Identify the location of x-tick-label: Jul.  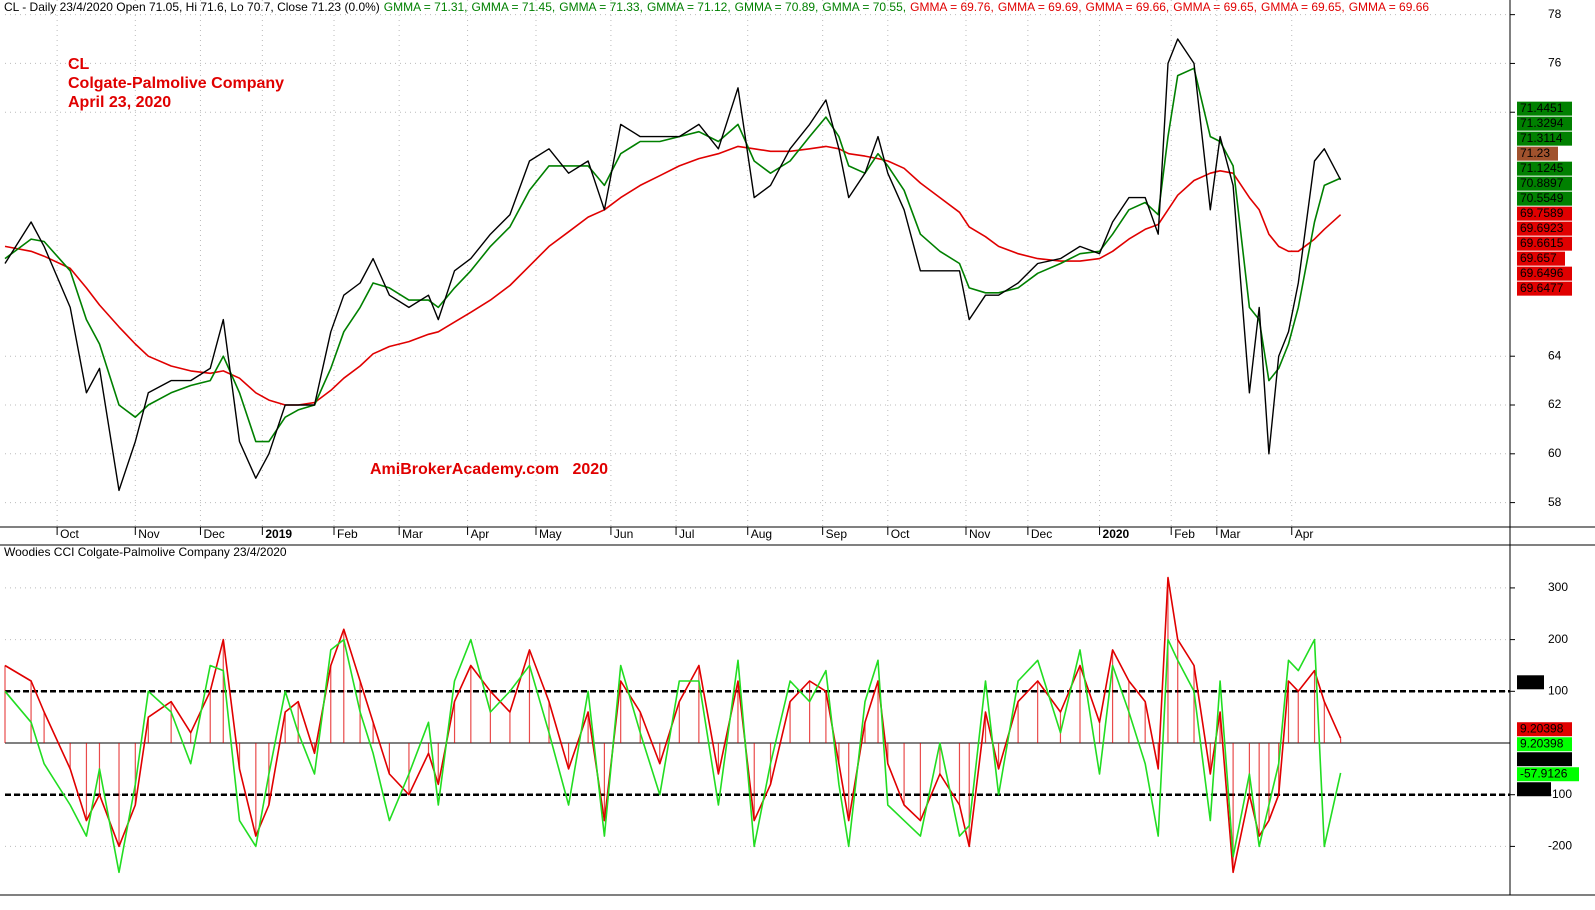
(686, 534).